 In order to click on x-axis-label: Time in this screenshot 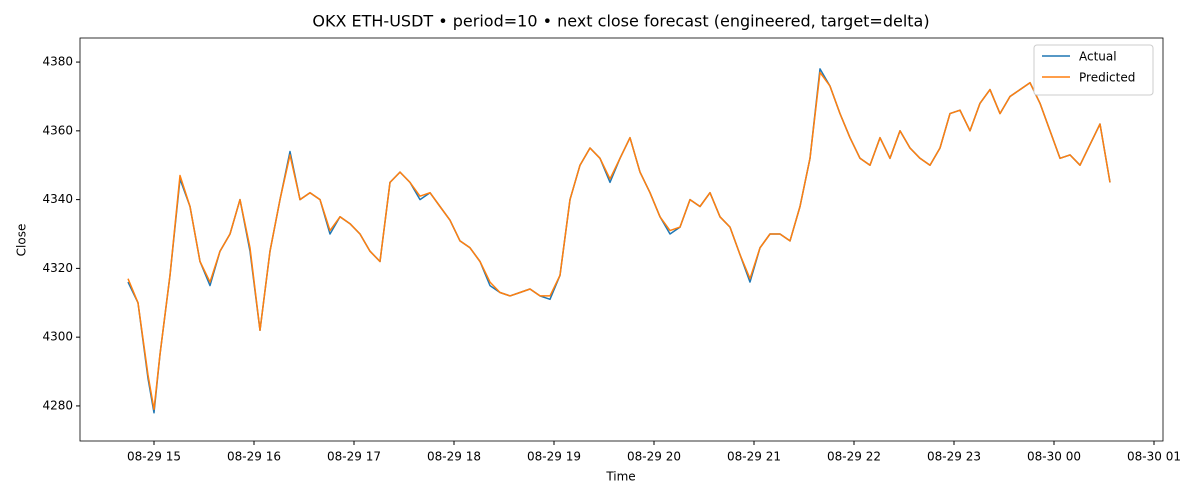, I will do `click(620, 477)`.